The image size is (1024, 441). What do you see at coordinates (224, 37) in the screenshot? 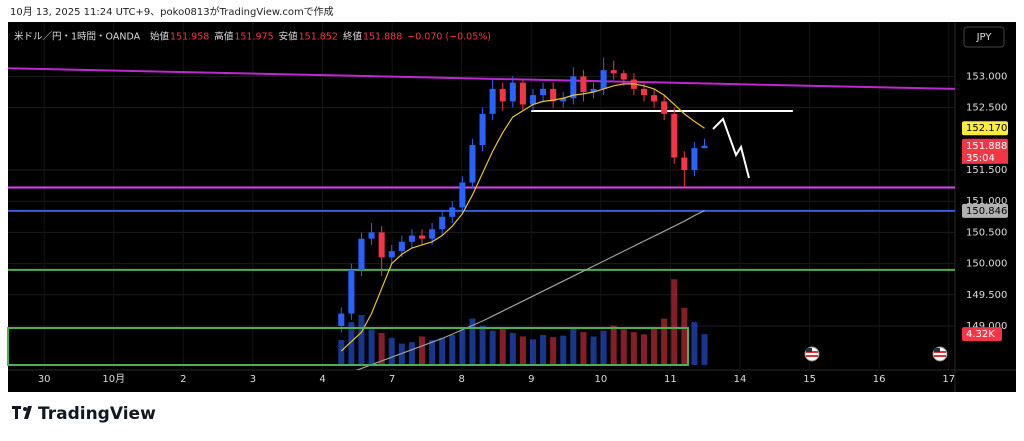
I see `legend-label: 高値` at bounding box center [224, 37].